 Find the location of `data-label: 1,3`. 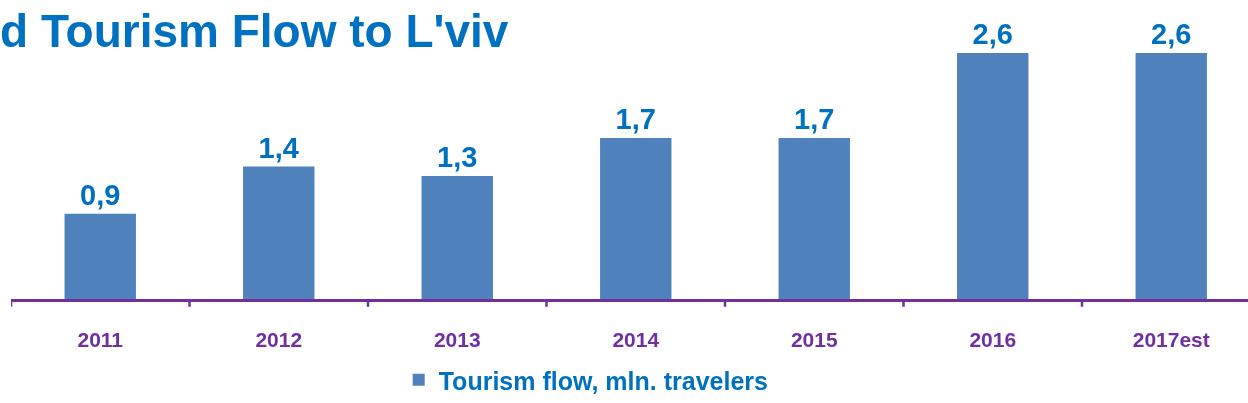

data-label: 1,3 is located at coordinates (457, 156).